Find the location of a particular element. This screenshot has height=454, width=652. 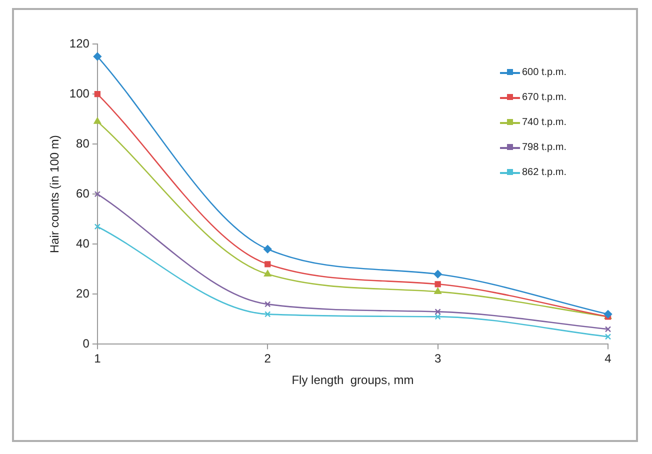

x-tick-label: 4 is located at coordinates (608, 359).